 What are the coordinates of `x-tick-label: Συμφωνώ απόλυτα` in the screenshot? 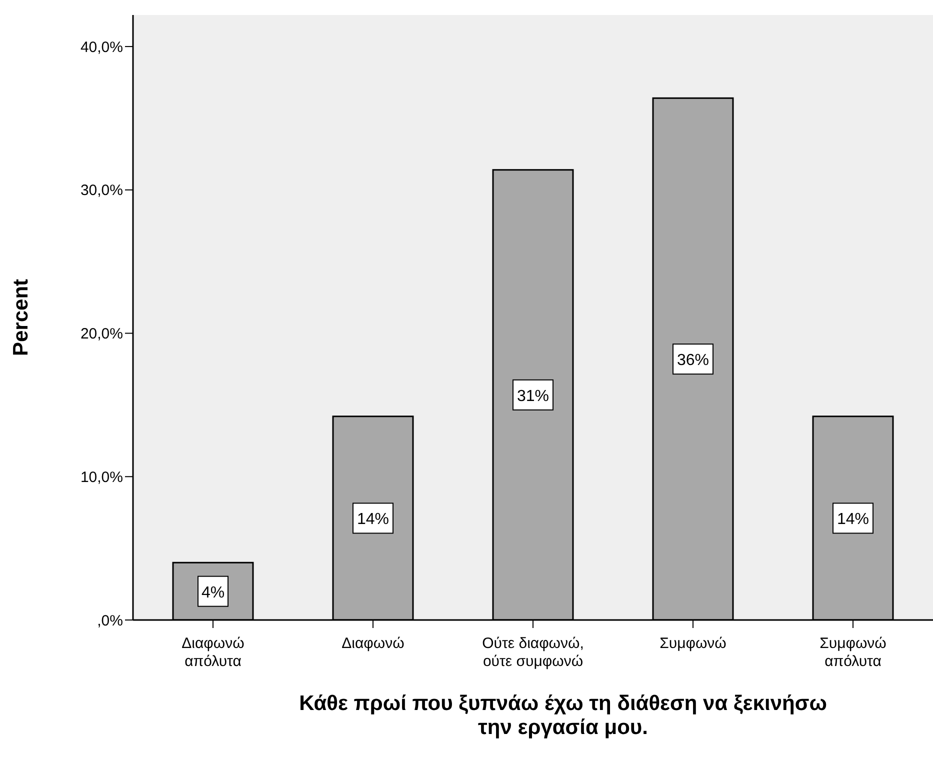 It's located at (853, 652).